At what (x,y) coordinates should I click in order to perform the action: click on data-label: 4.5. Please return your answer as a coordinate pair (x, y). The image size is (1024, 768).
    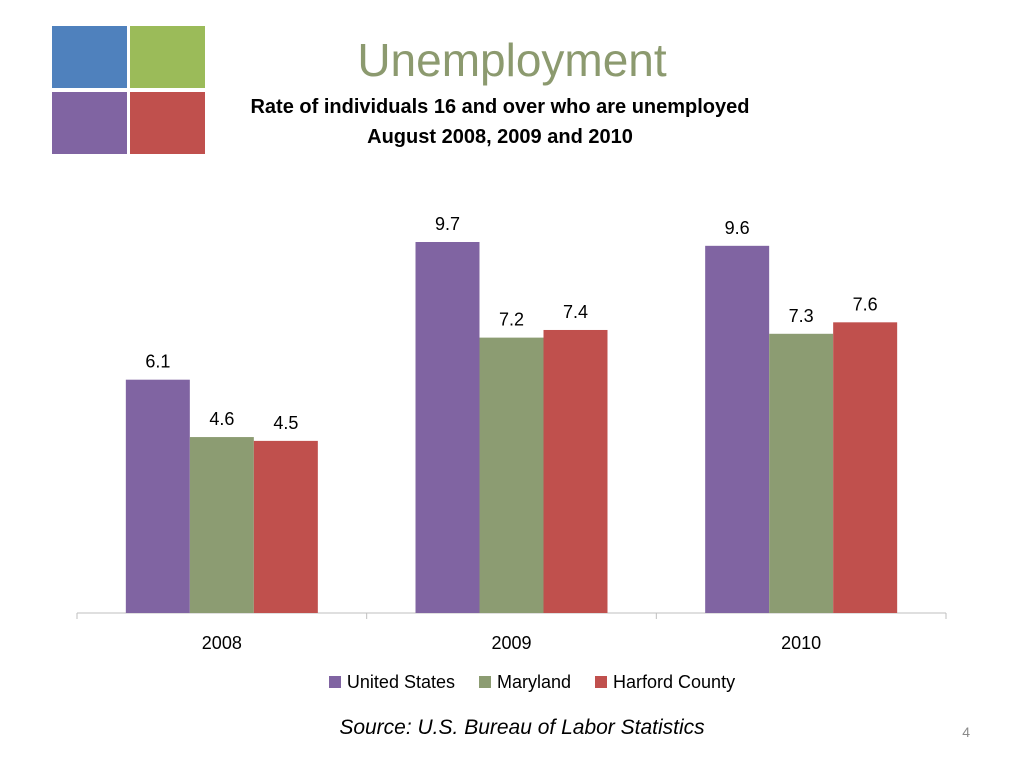
    Looking at the image, I should click on (285, 423).